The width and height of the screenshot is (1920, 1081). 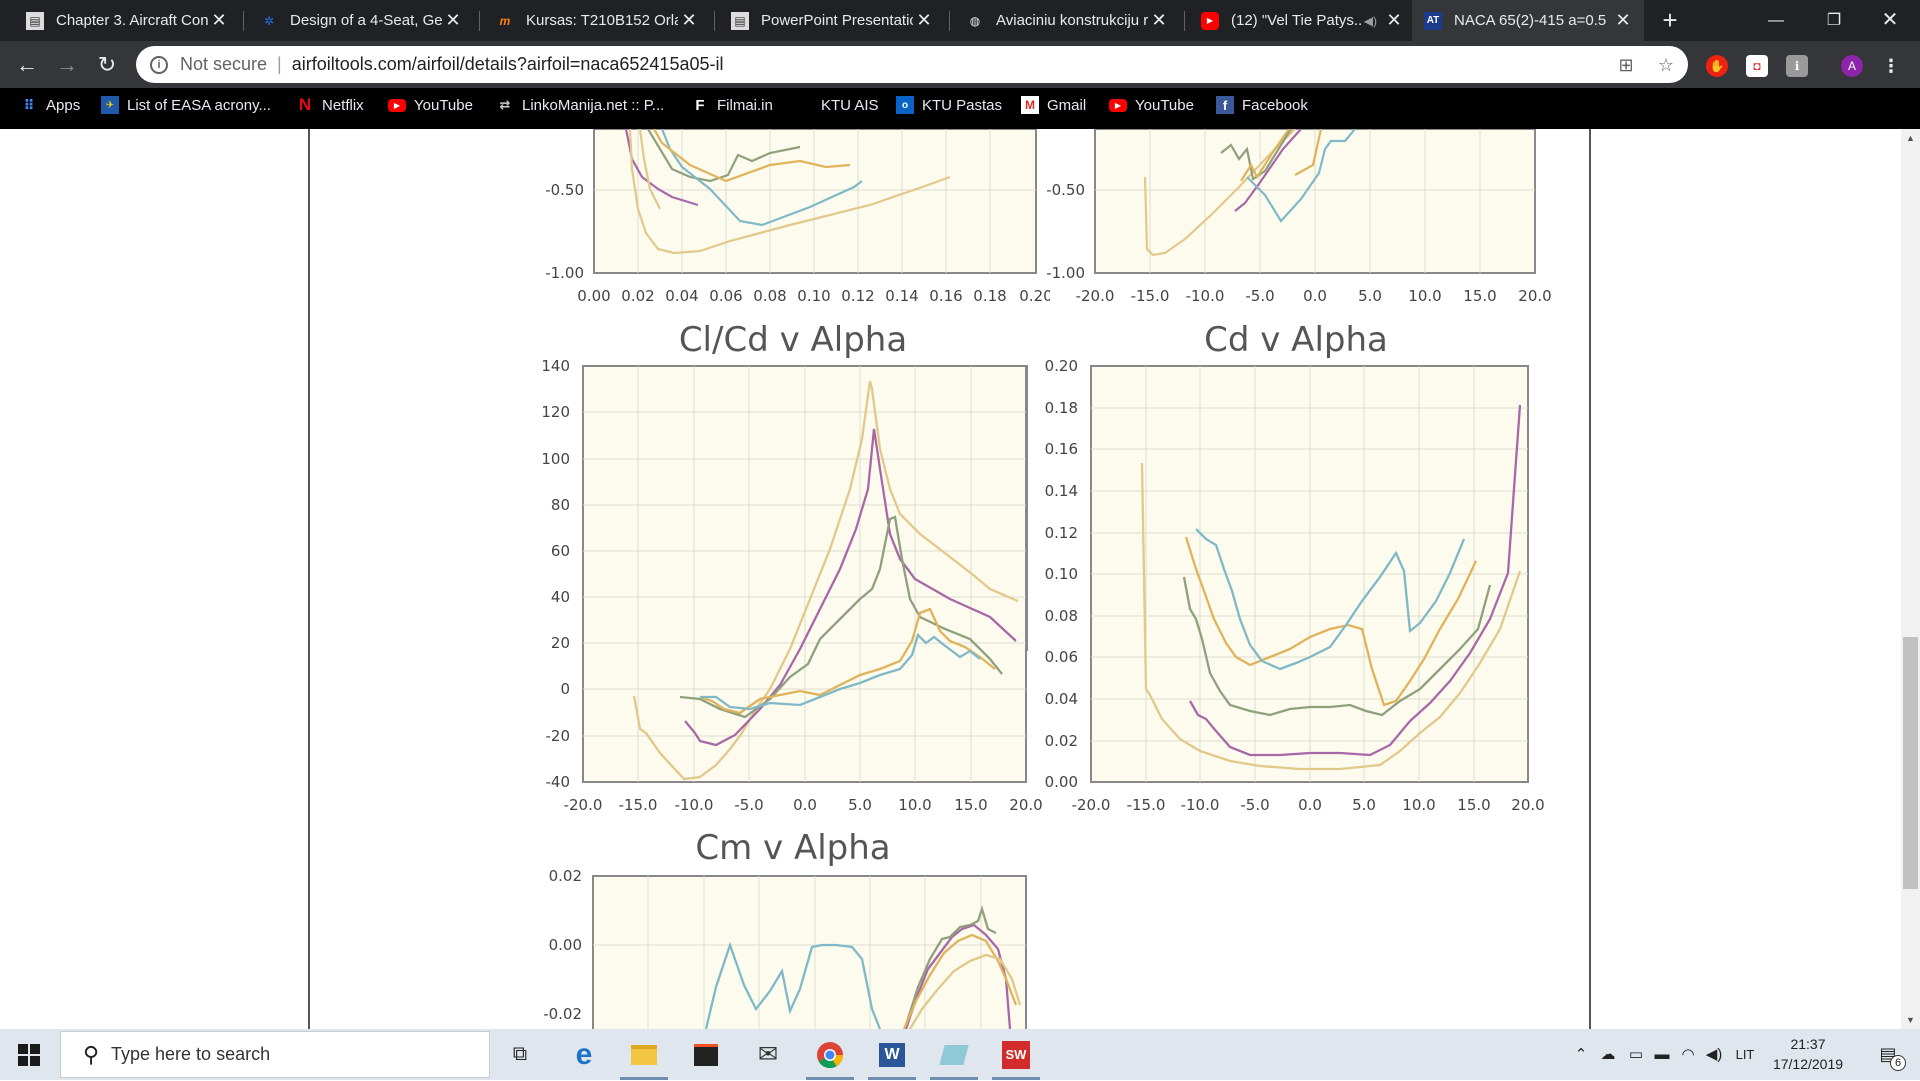 What do you see at coordinates (954, 1054) in the screenshot?
I see `app-icon` at bounding box center [954, 1054].